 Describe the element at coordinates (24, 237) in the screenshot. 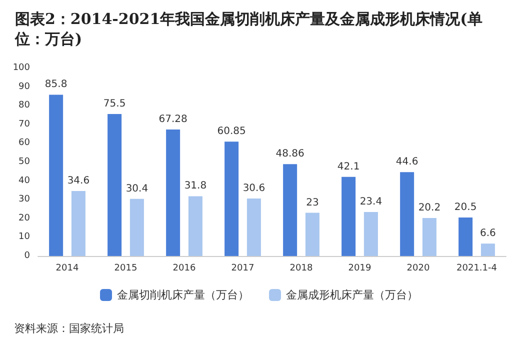

I see `y-tick-label: 10` at that location.